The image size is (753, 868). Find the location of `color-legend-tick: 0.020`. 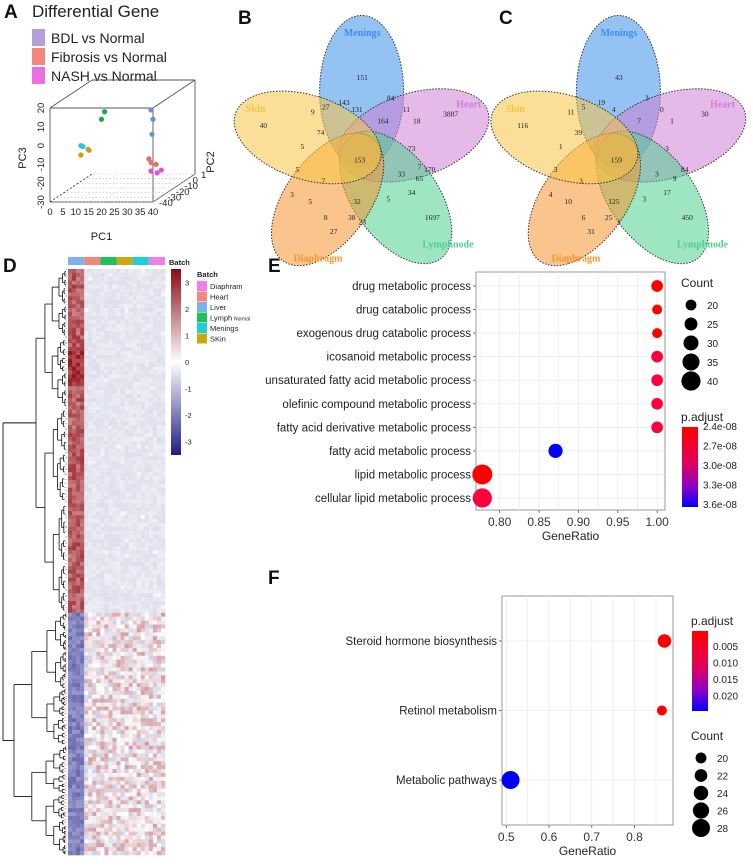

color-legend-tick: 0.020 is located at coordinates (725, 697).